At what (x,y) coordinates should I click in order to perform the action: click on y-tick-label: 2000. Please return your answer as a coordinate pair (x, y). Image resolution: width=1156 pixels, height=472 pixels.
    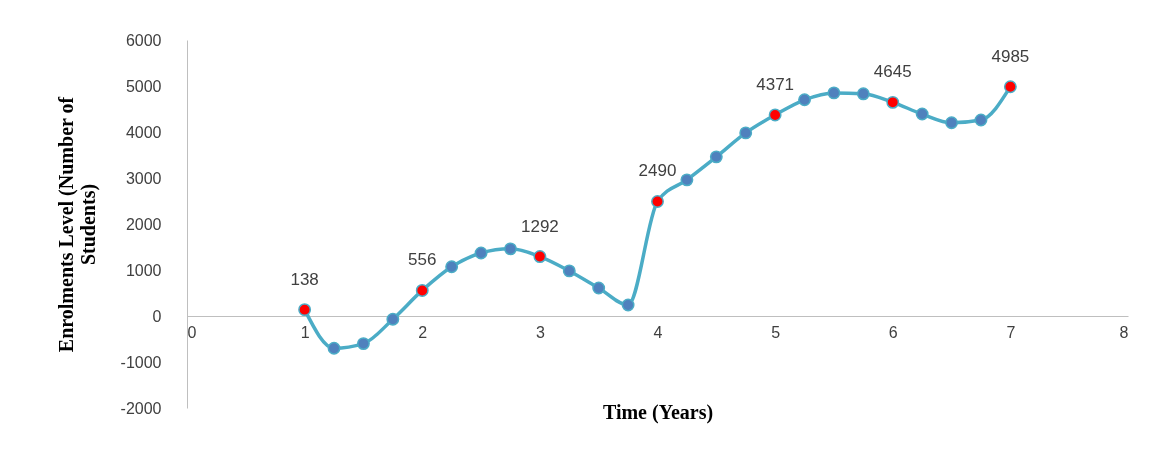
    Looking at the image, I should click on (143, 224).